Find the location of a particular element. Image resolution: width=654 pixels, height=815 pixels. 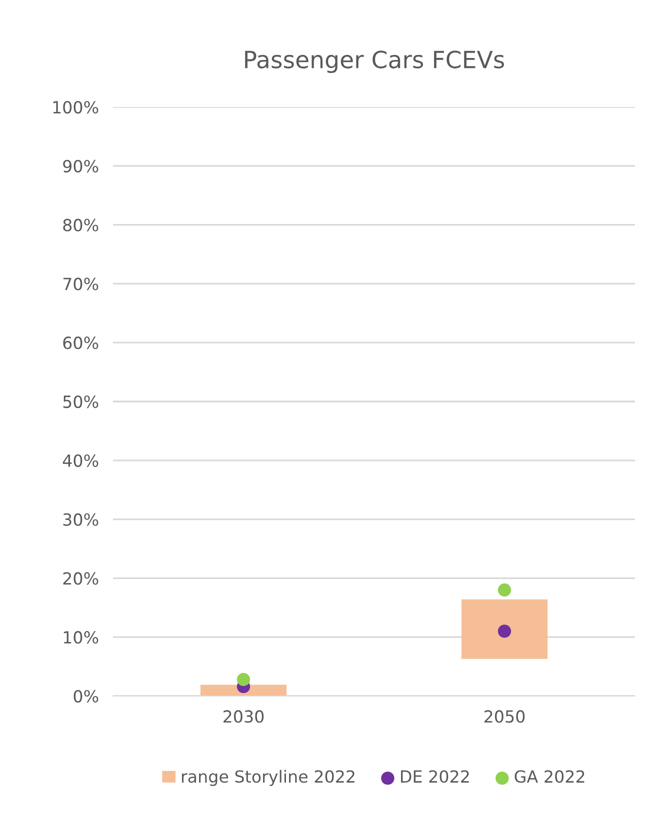

y-tick-label: 70% is located at coordinates (80, 284).